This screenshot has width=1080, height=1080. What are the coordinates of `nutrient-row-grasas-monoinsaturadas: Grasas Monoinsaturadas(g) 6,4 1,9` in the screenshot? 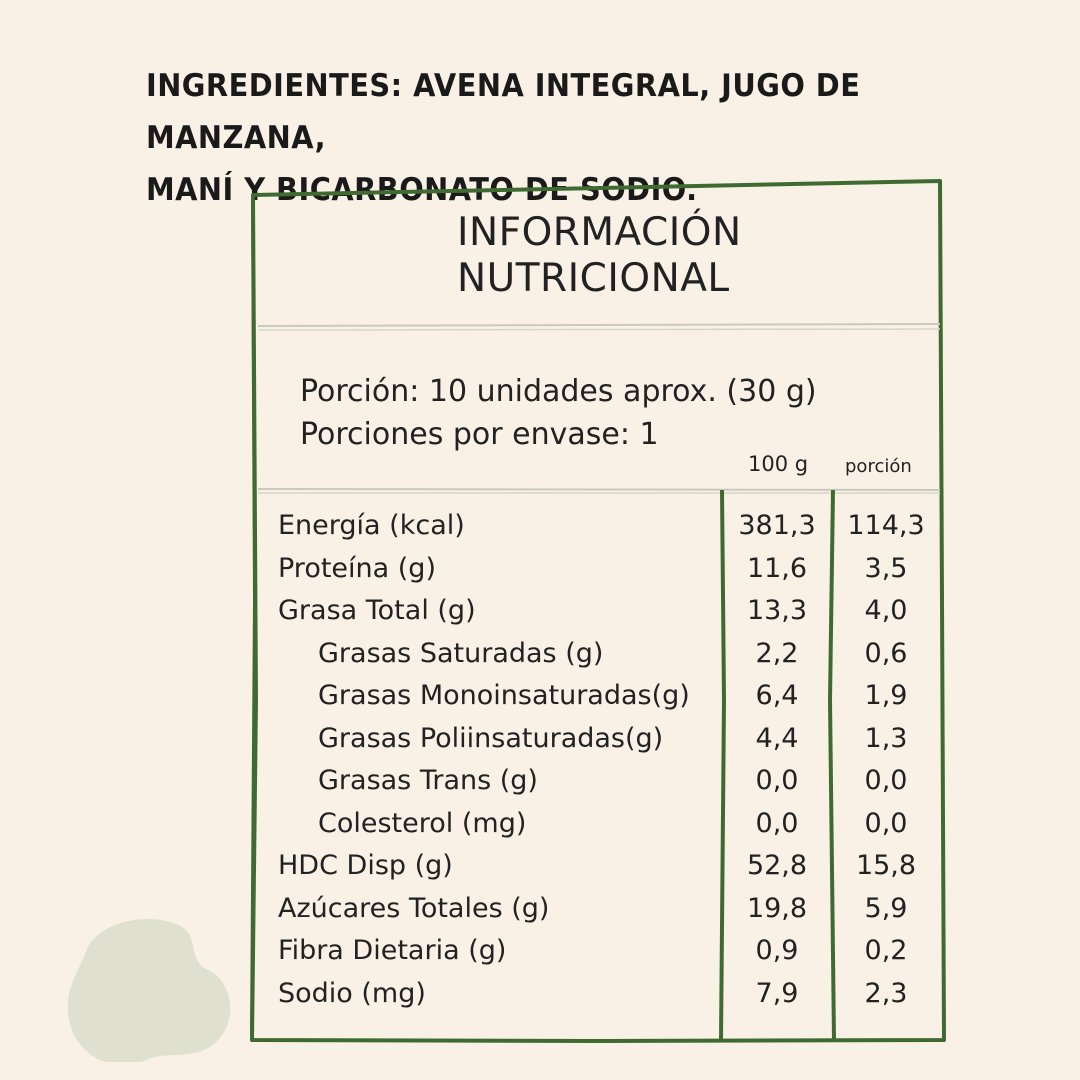 It's located at (540, 696).